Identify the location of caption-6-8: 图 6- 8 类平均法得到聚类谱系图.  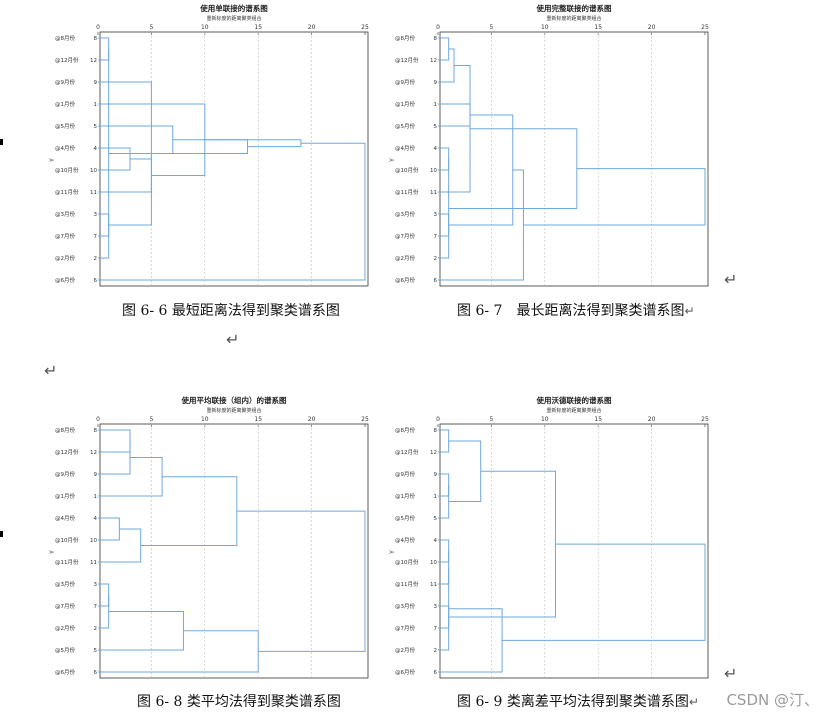
(239, 702).